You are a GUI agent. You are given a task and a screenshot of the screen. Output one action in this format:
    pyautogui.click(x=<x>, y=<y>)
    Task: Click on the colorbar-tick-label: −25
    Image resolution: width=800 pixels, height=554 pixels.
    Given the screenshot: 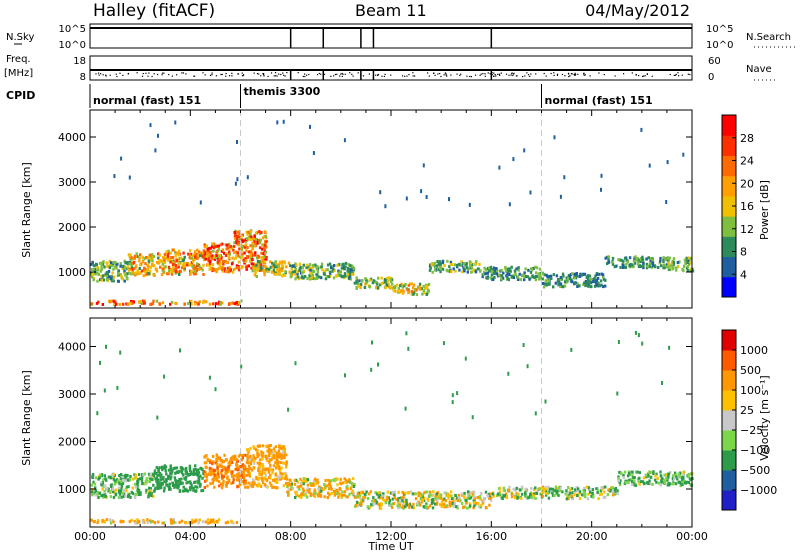 What is the action you would take?
    pyautogui.click(x=751, y=430)
    